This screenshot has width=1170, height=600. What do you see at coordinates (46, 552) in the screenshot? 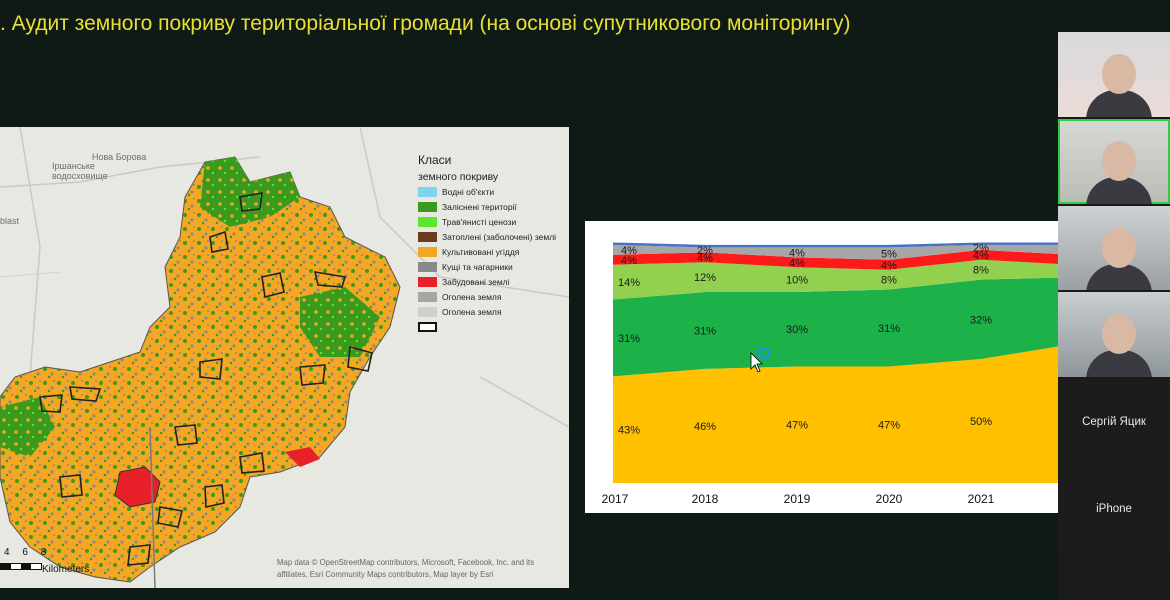
I see `scale-tick: 8` at bounding box center [46, 552].